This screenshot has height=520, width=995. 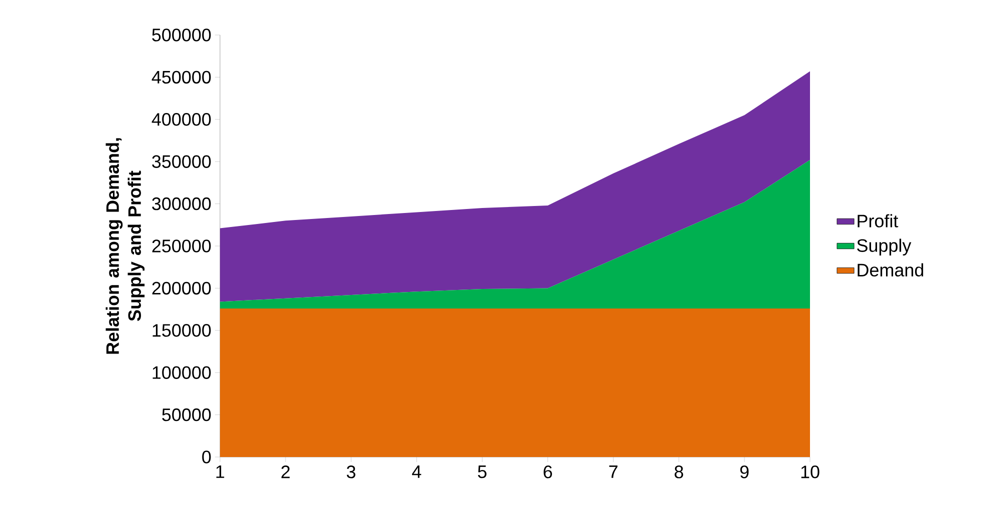 What do you see at coordinates (884, 247) in the screenshot?
I see `legend-label: Supply` at bounding box center [884, 247].